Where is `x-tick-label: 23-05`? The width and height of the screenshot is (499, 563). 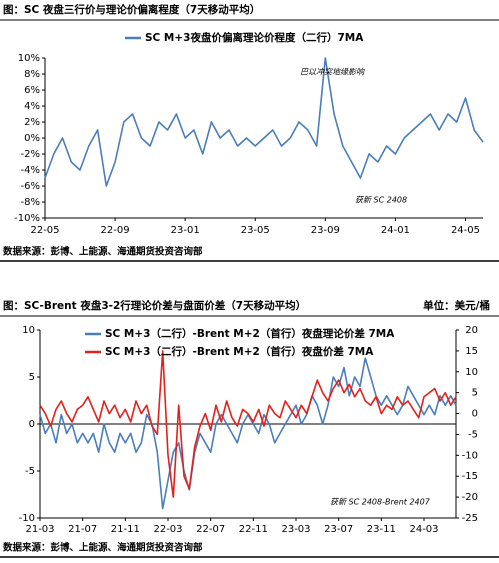
x-tick-label: 23-05 is located at coordinates (255, 230).